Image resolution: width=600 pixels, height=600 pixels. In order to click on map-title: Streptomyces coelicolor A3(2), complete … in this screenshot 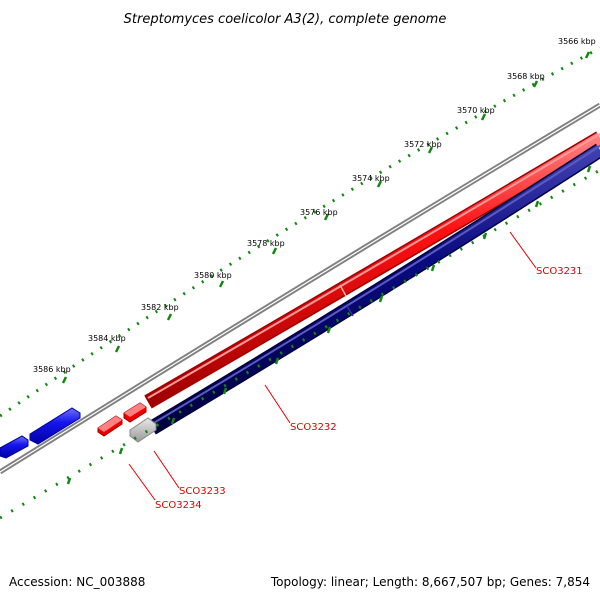, I will do `click(285, 19)`.